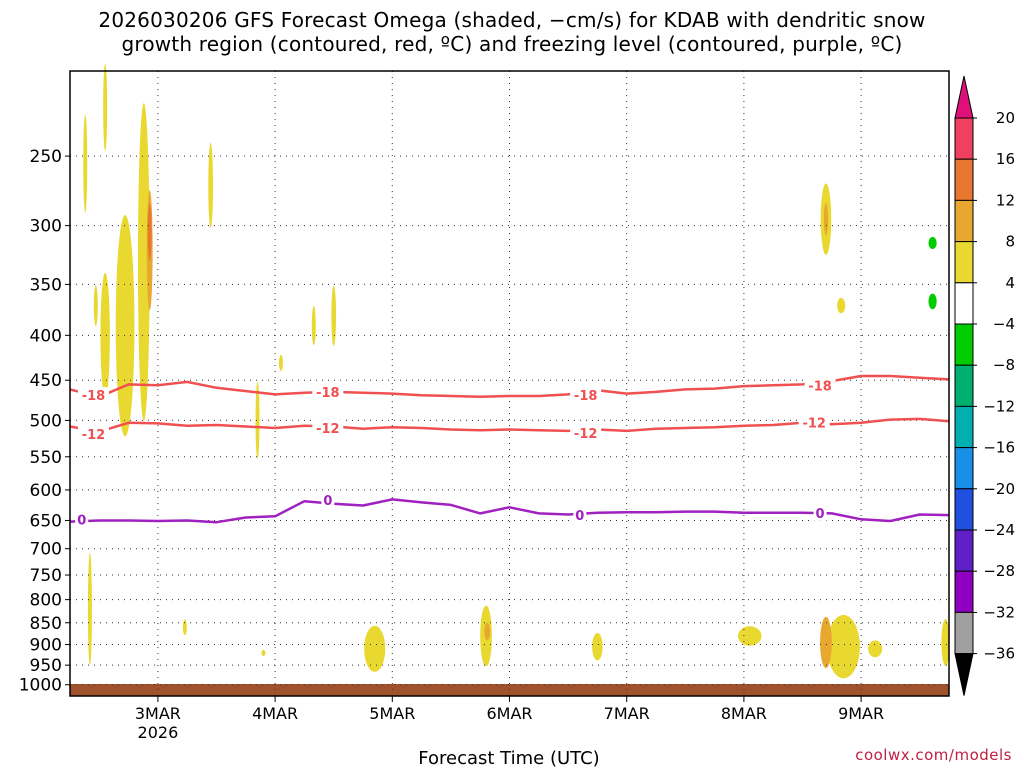  I want to click on colorbar-label: −12, so click(999, 406).